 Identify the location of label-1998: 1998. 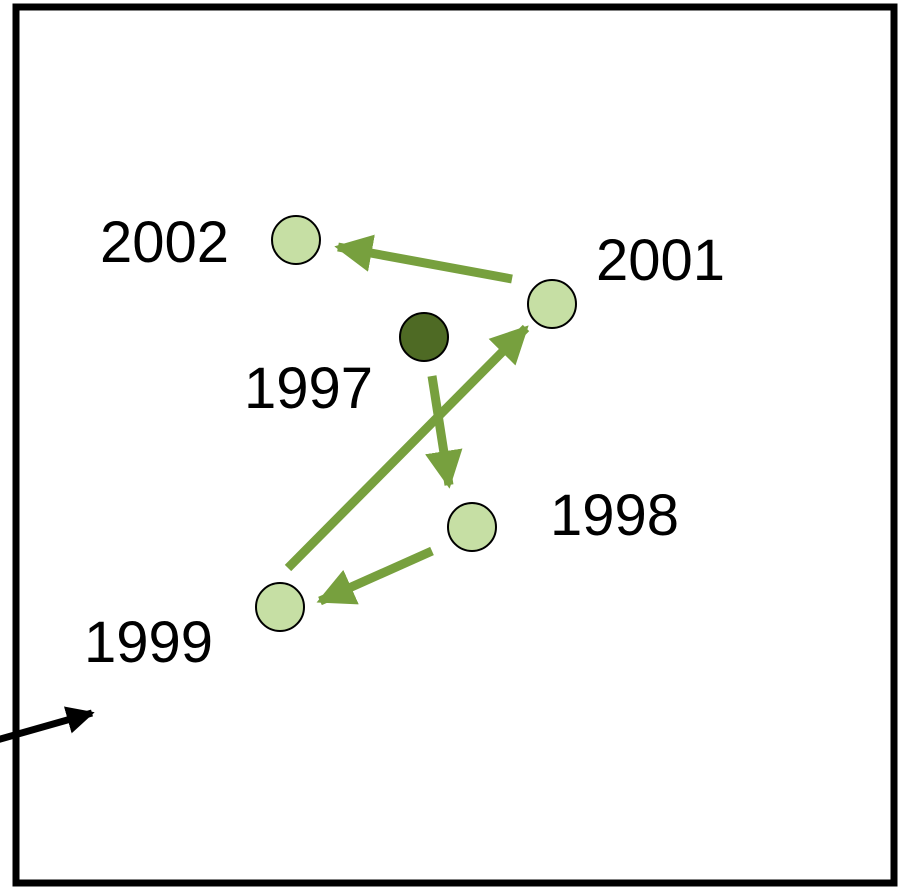
(614, 515).